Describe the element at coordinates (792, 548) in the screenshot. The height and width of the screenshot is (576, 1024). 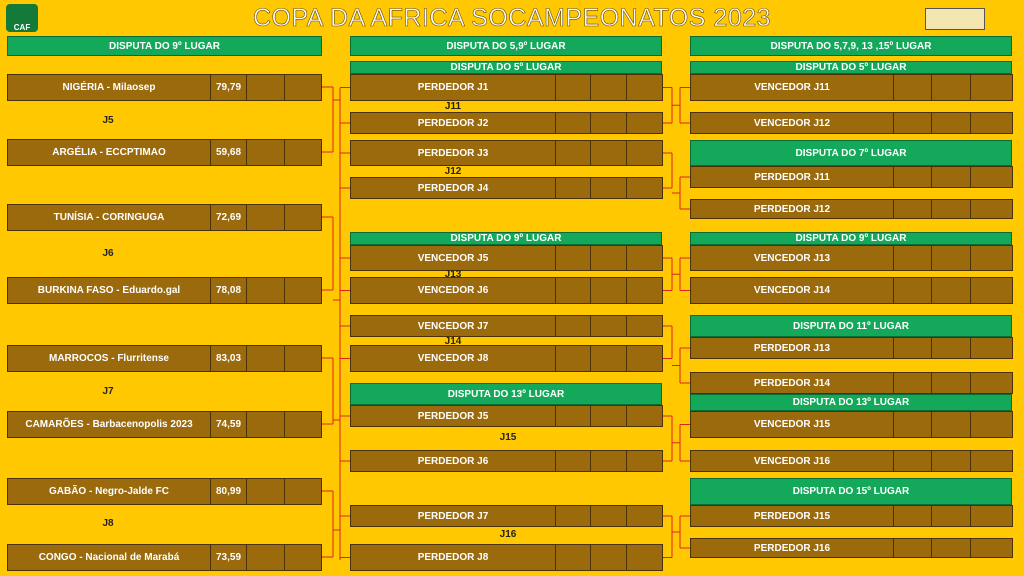
I see `slot-name: PERDEDOR J16` at that location.